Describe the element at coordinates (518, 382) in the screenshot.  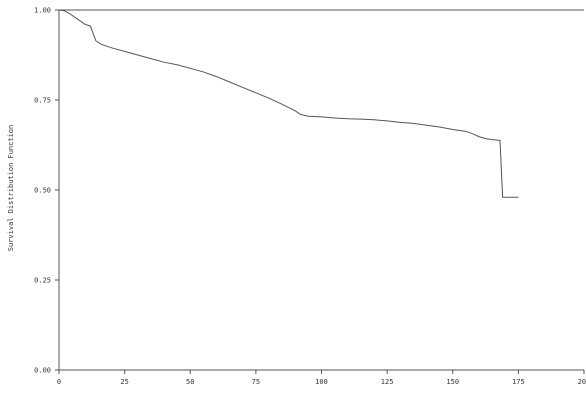
I see `x-tick-label: 175` at that location.